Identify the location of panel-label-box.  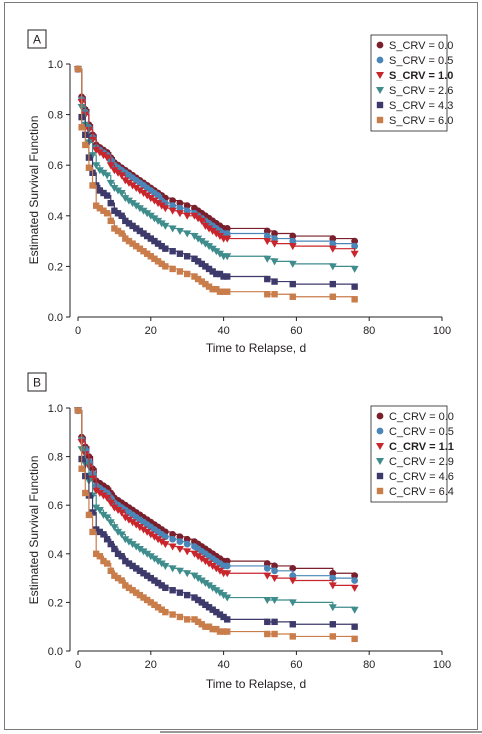
(37, 39).